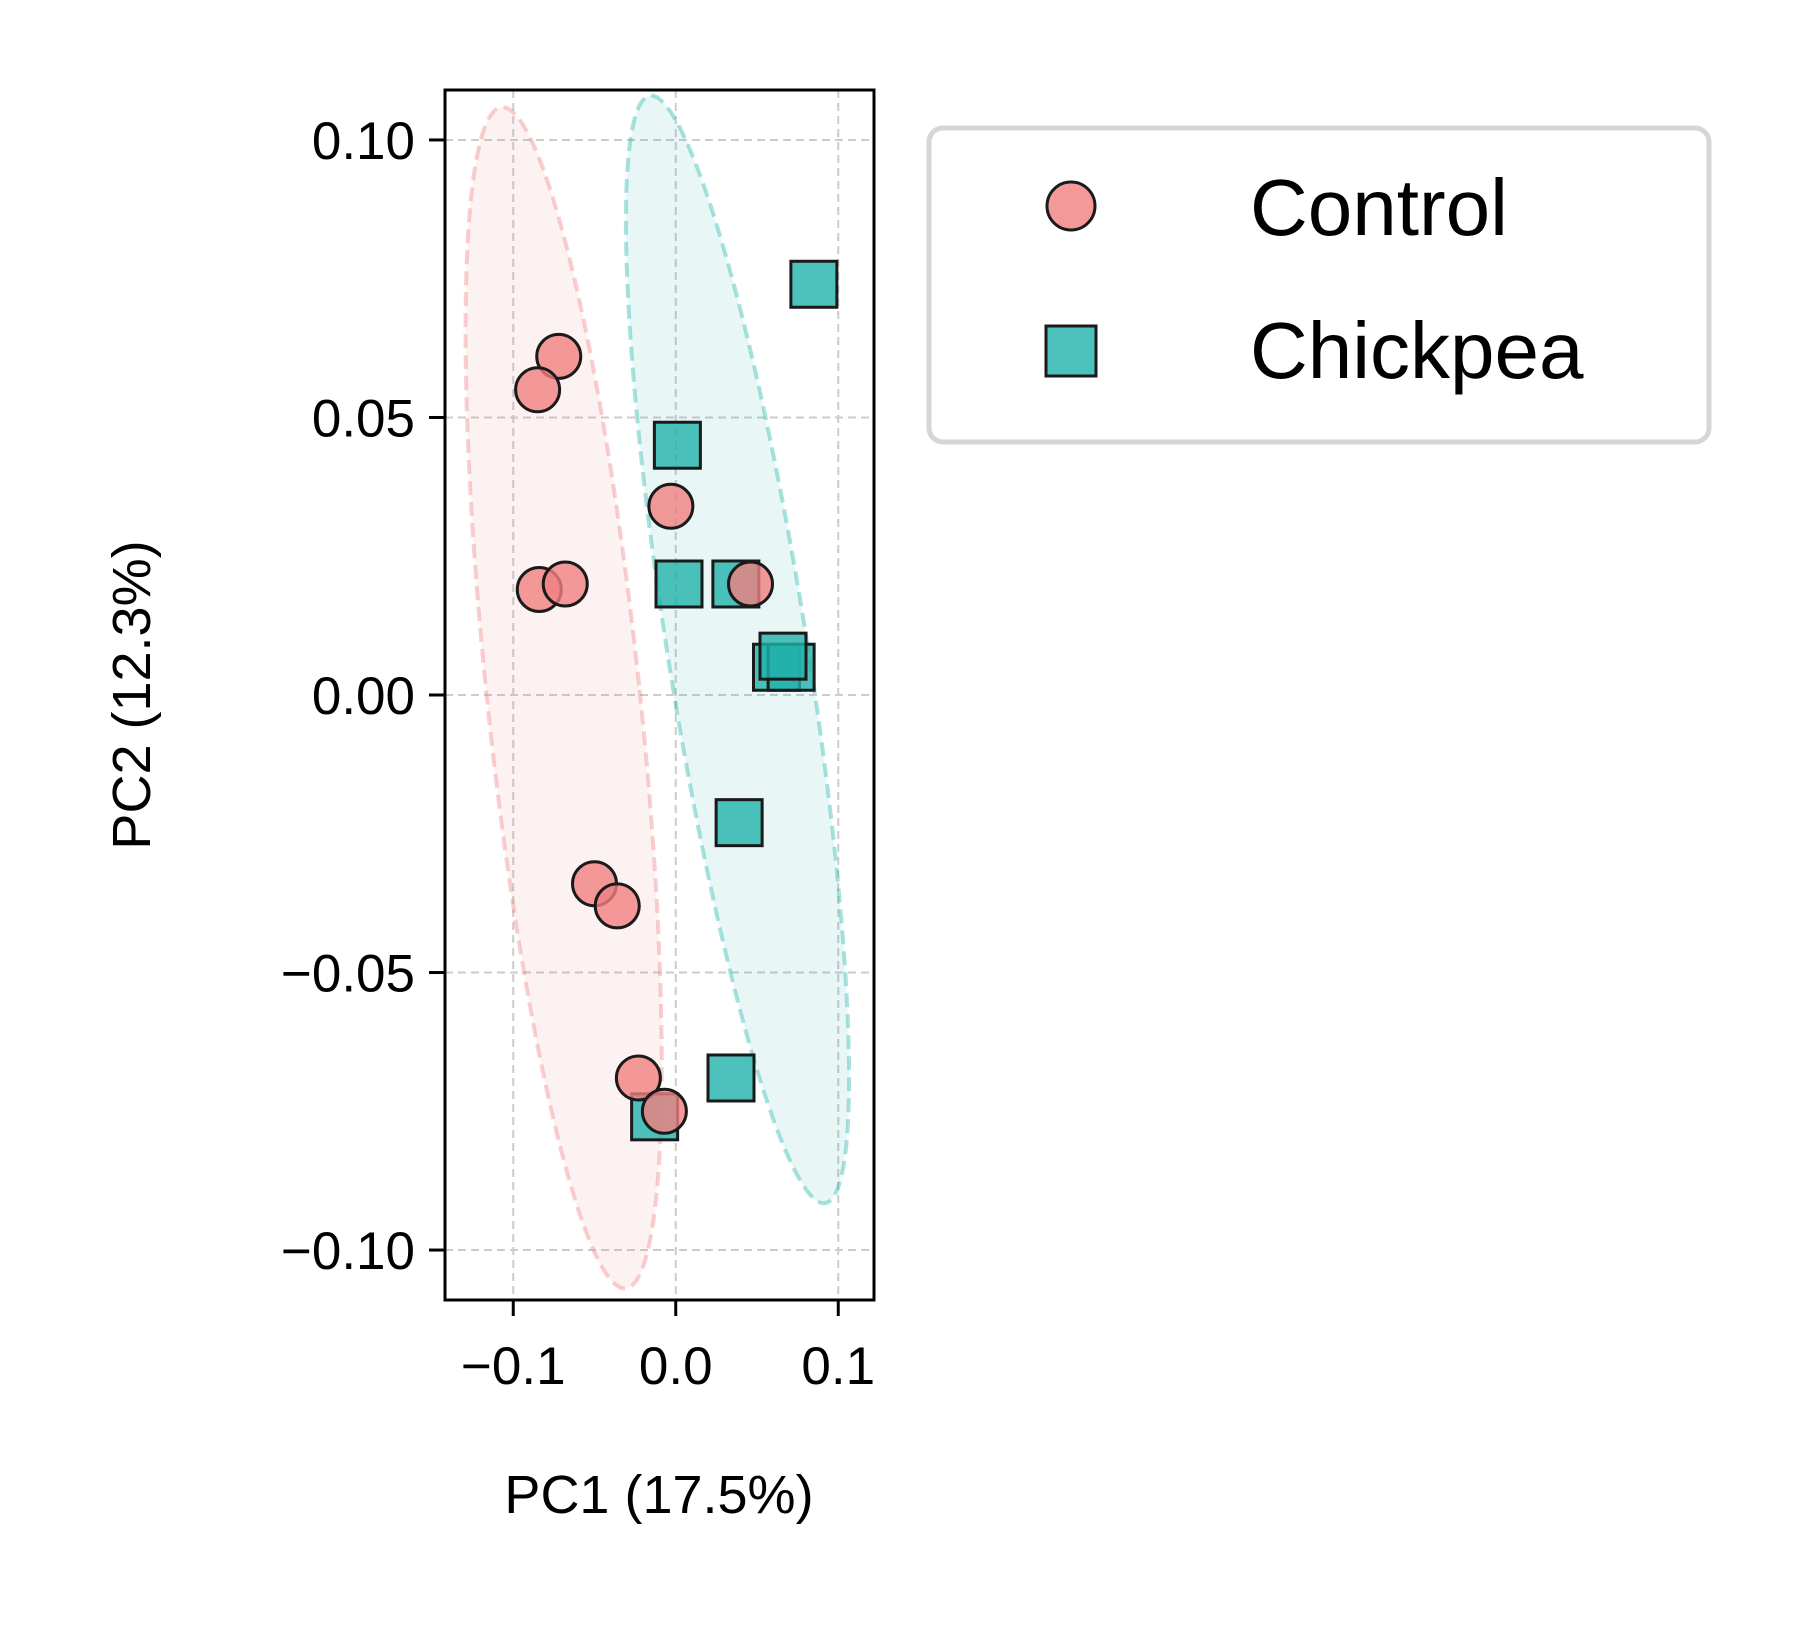 The image size is (1800, 1625). I want to click on y-tick-label: 0.10, so click(363, 141).